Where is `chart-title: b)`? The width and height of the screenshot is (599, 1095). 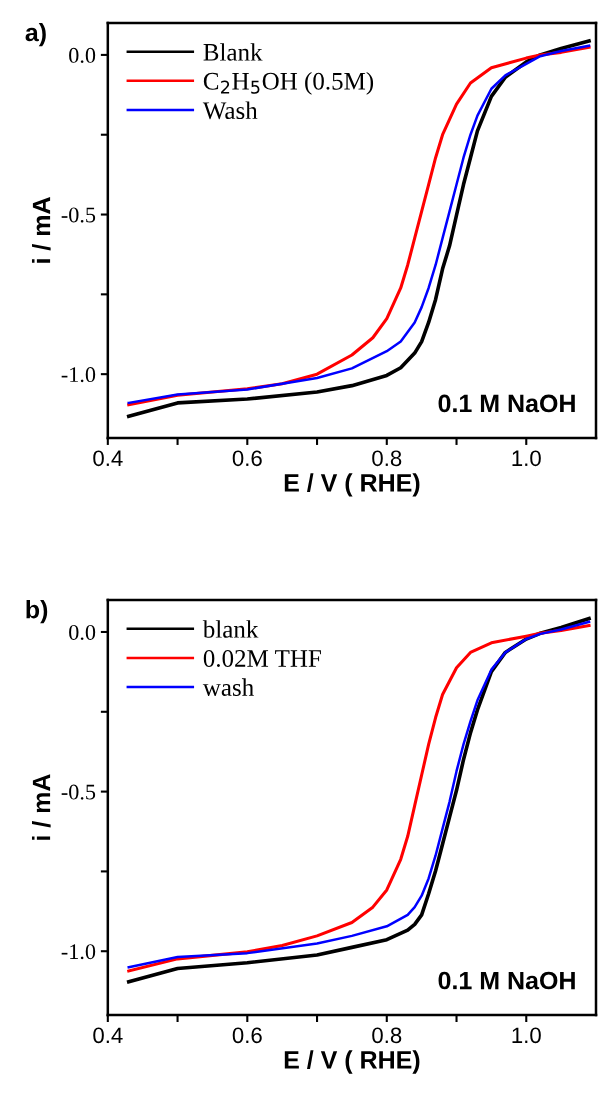
chart-title: b) is located at coordinates (37, 612).